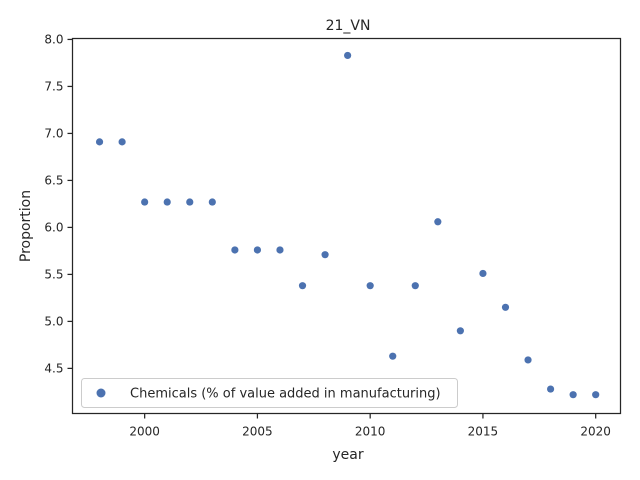 This screenshot has width=640, height=480. I want to click on y-tick-label: 7.0, so click(53, 134).